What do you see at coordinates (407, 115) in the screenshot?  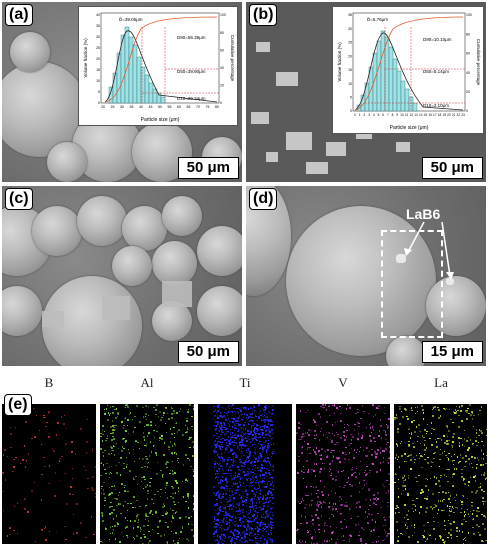 I see `tick-label: 11` at bounding box center [407, 115].